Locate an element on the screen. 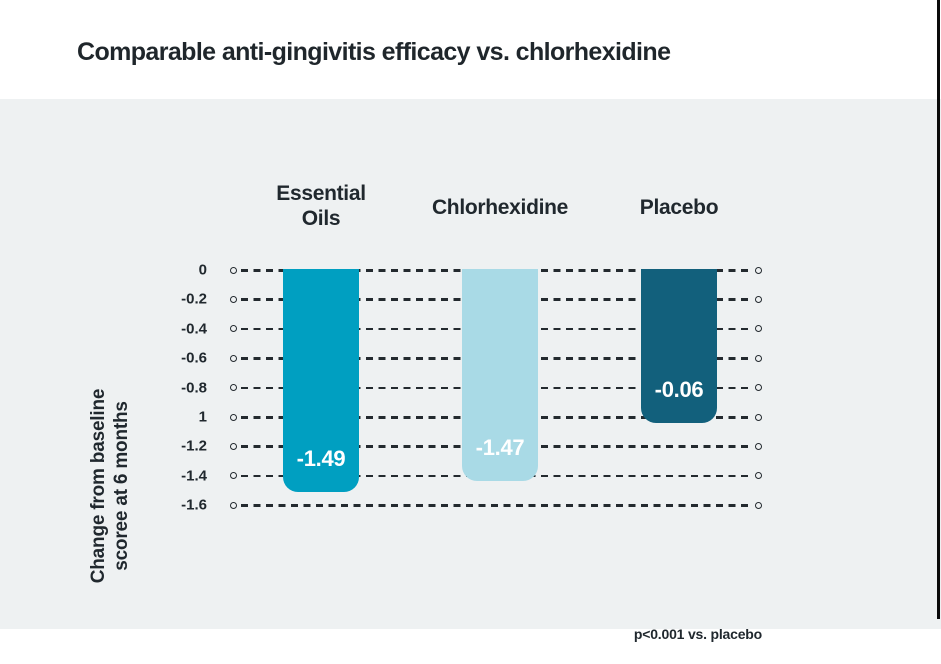  bar-value-label: -0.06 is located at coordinates (679, 389).